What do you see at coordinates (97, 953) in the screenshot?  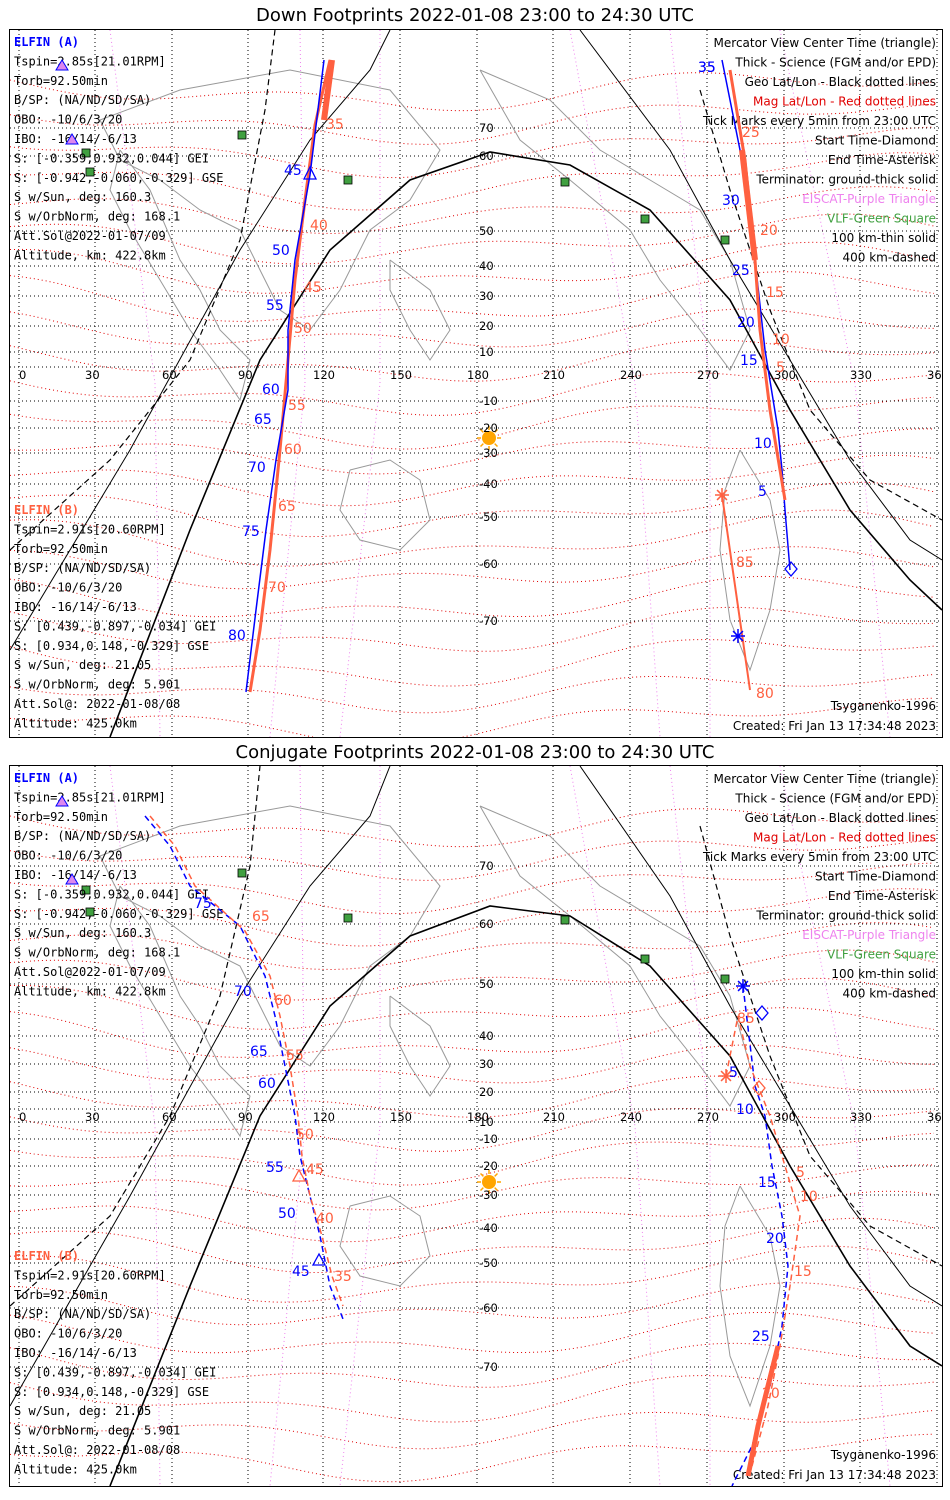 I see `elfin-a-sw-orb: S w/OrbNorm, deg: 168.1` at bounding box center [97, 953].